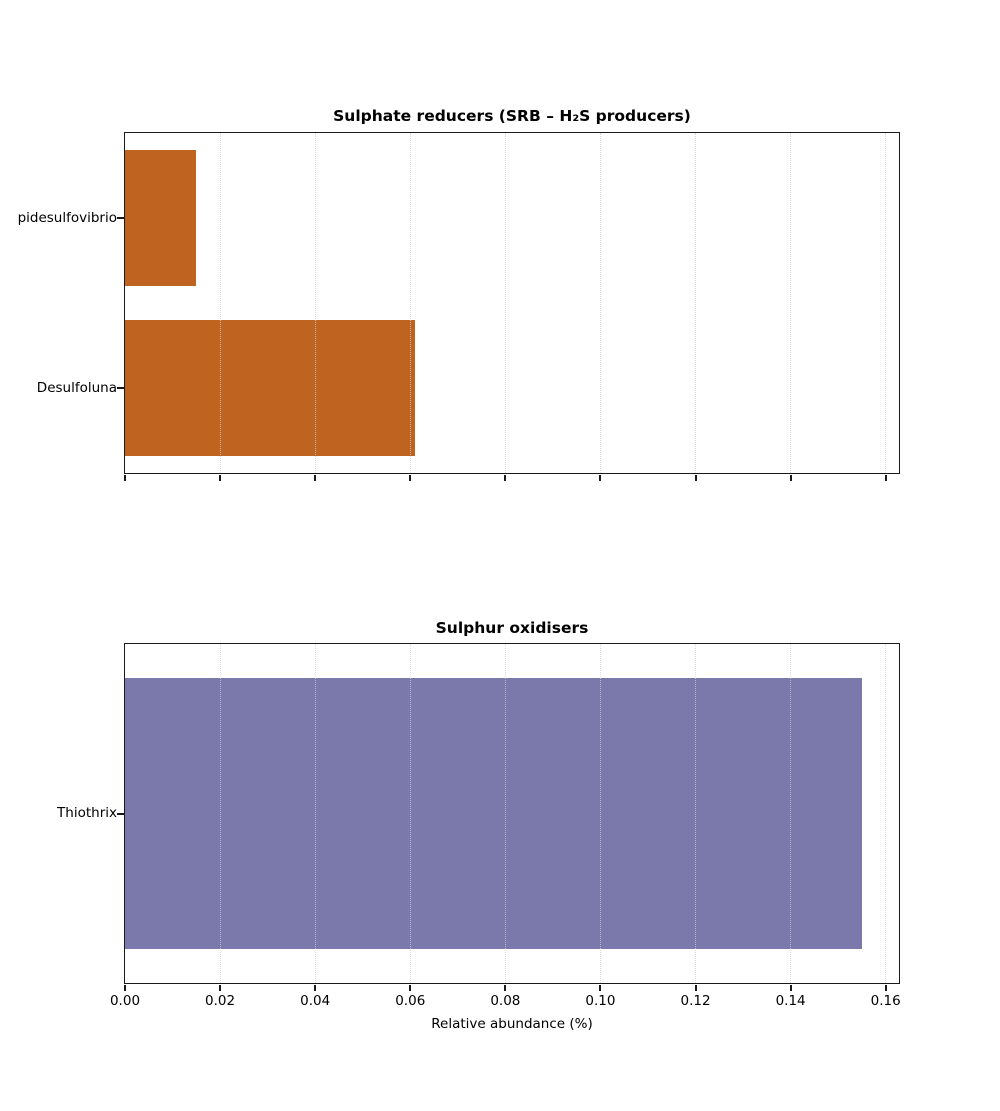  Describe the element at coordinates (220, 1001) in the screenshot. I see `x-tick-label: 0.02` at that location.